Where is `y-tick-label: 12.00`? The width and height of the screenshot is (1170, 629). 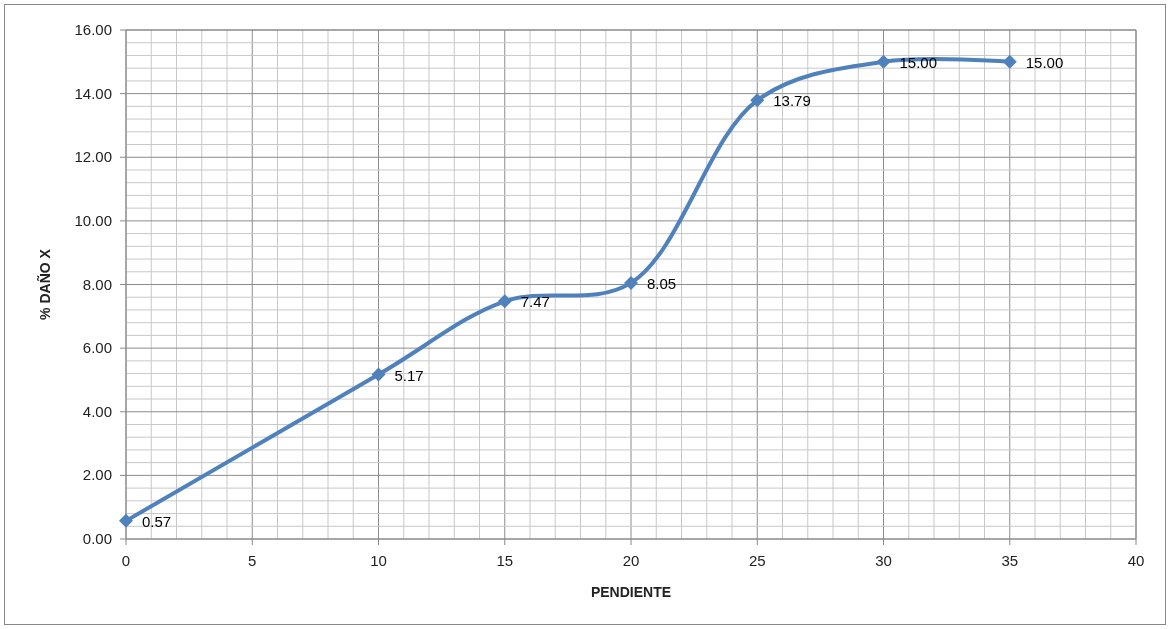 y-tick-label: 12.00 is located at coordinates (93, 157).